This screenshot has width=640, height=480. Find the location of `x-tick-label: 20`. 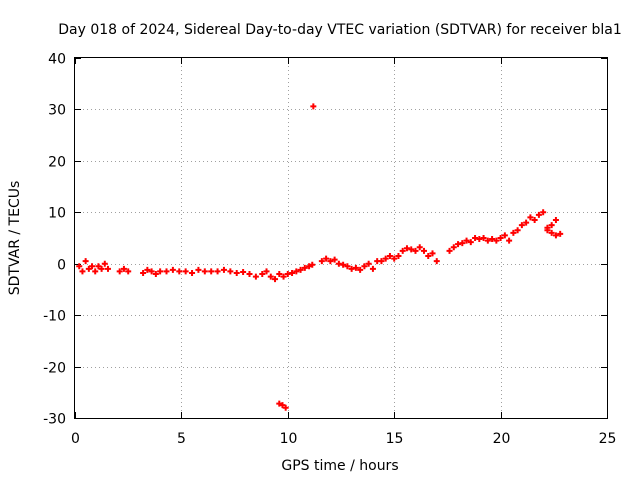

x-tick-label: 20 is located at coordinates (502, 439).